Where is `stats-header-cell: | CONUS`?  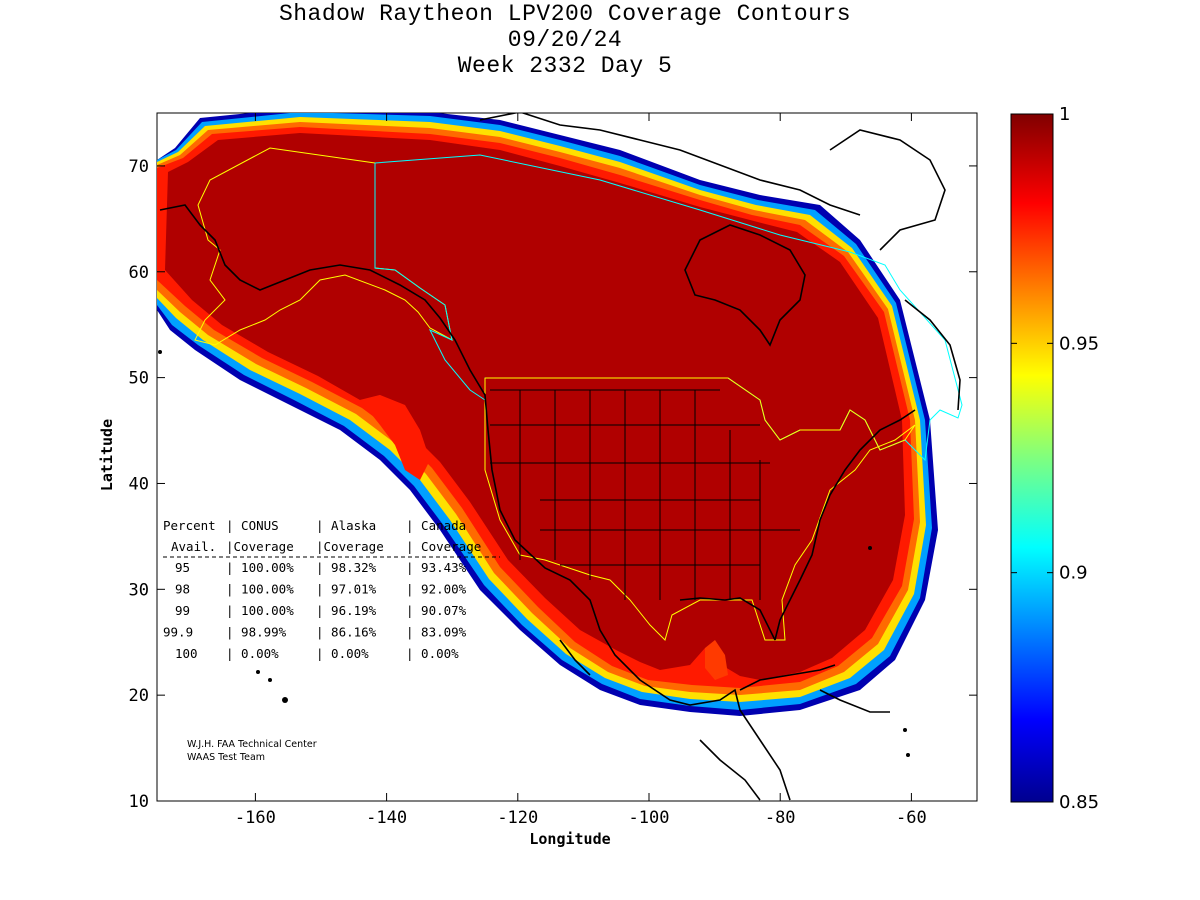
stats-header-cell: | CONUS is located at coordinates (252, 525).